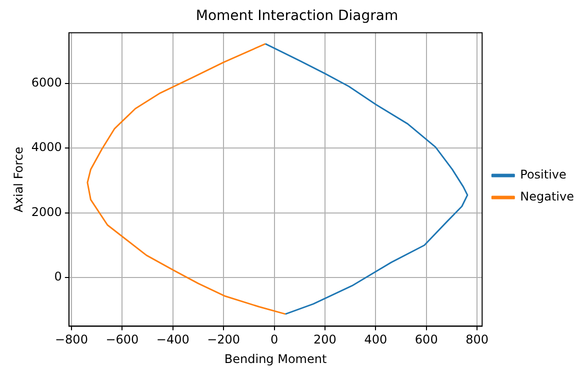 This screenshot has width=588, height=371. I want to click on y-tick-label: 4000, so click(46, 147).